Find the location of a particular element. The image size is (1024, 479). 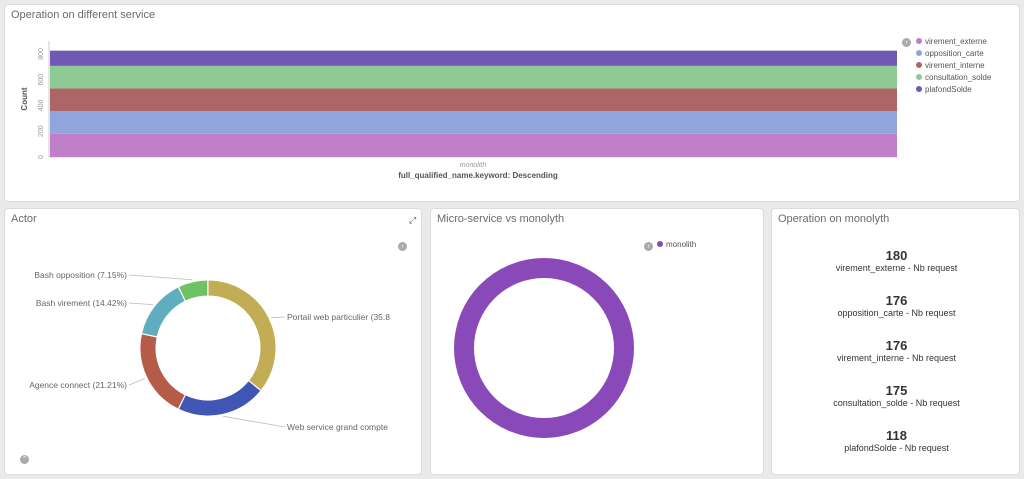

metric-item: 176 virement_interne - Nb request is located at coordinates (895, 351).